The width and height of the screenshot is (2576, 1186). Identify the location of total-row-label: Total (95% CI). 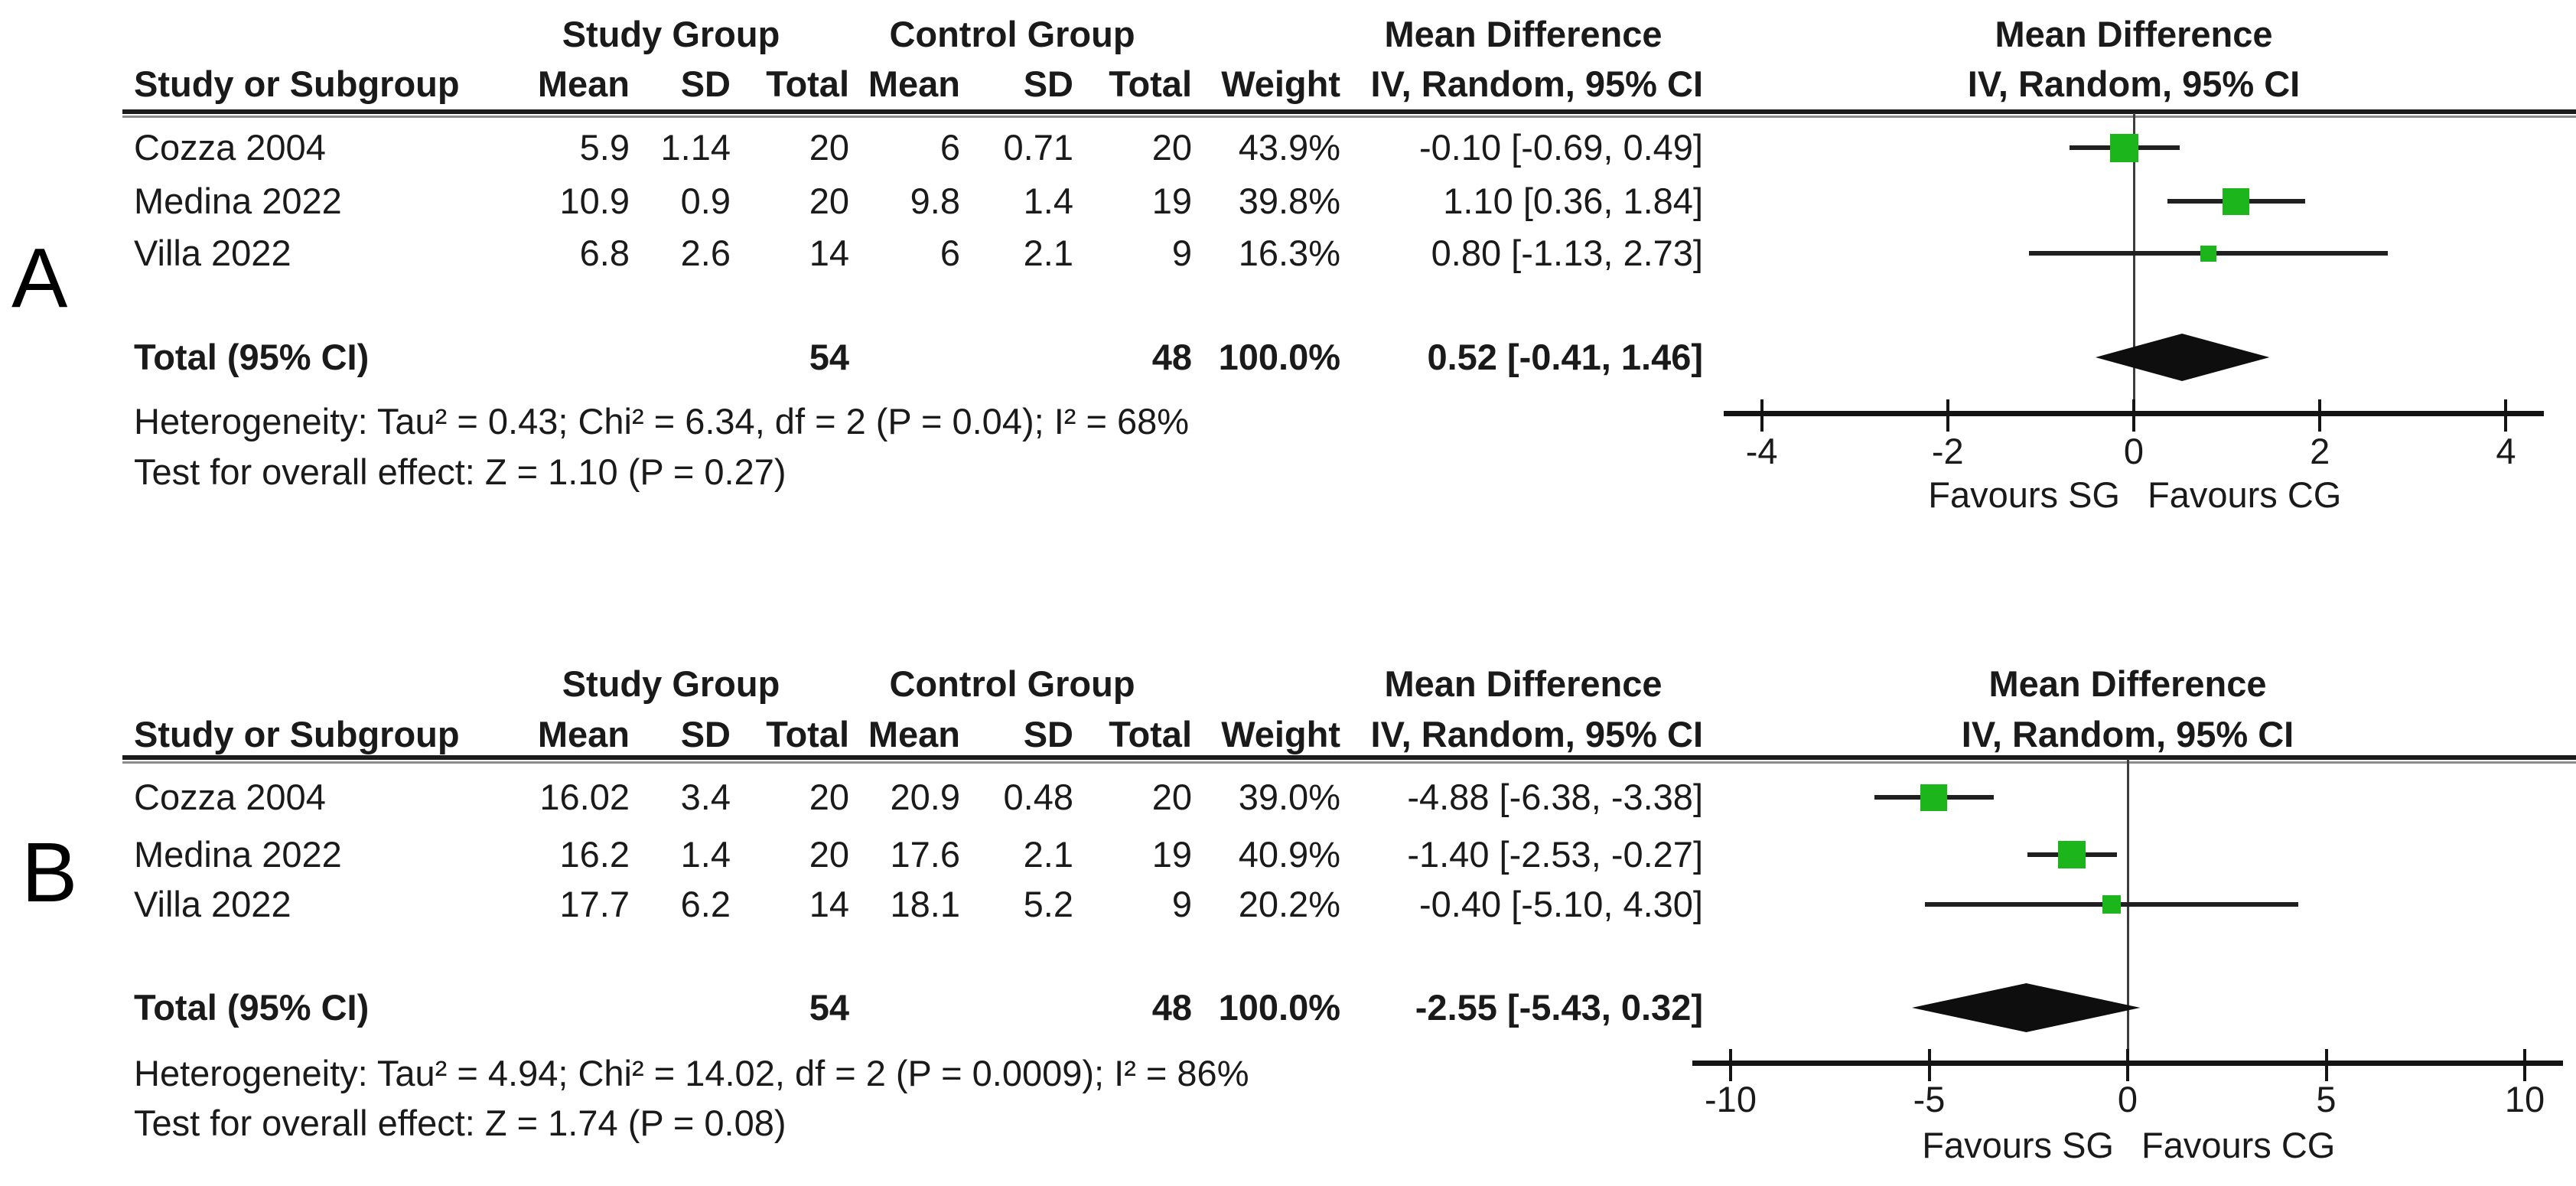
(252, 357).